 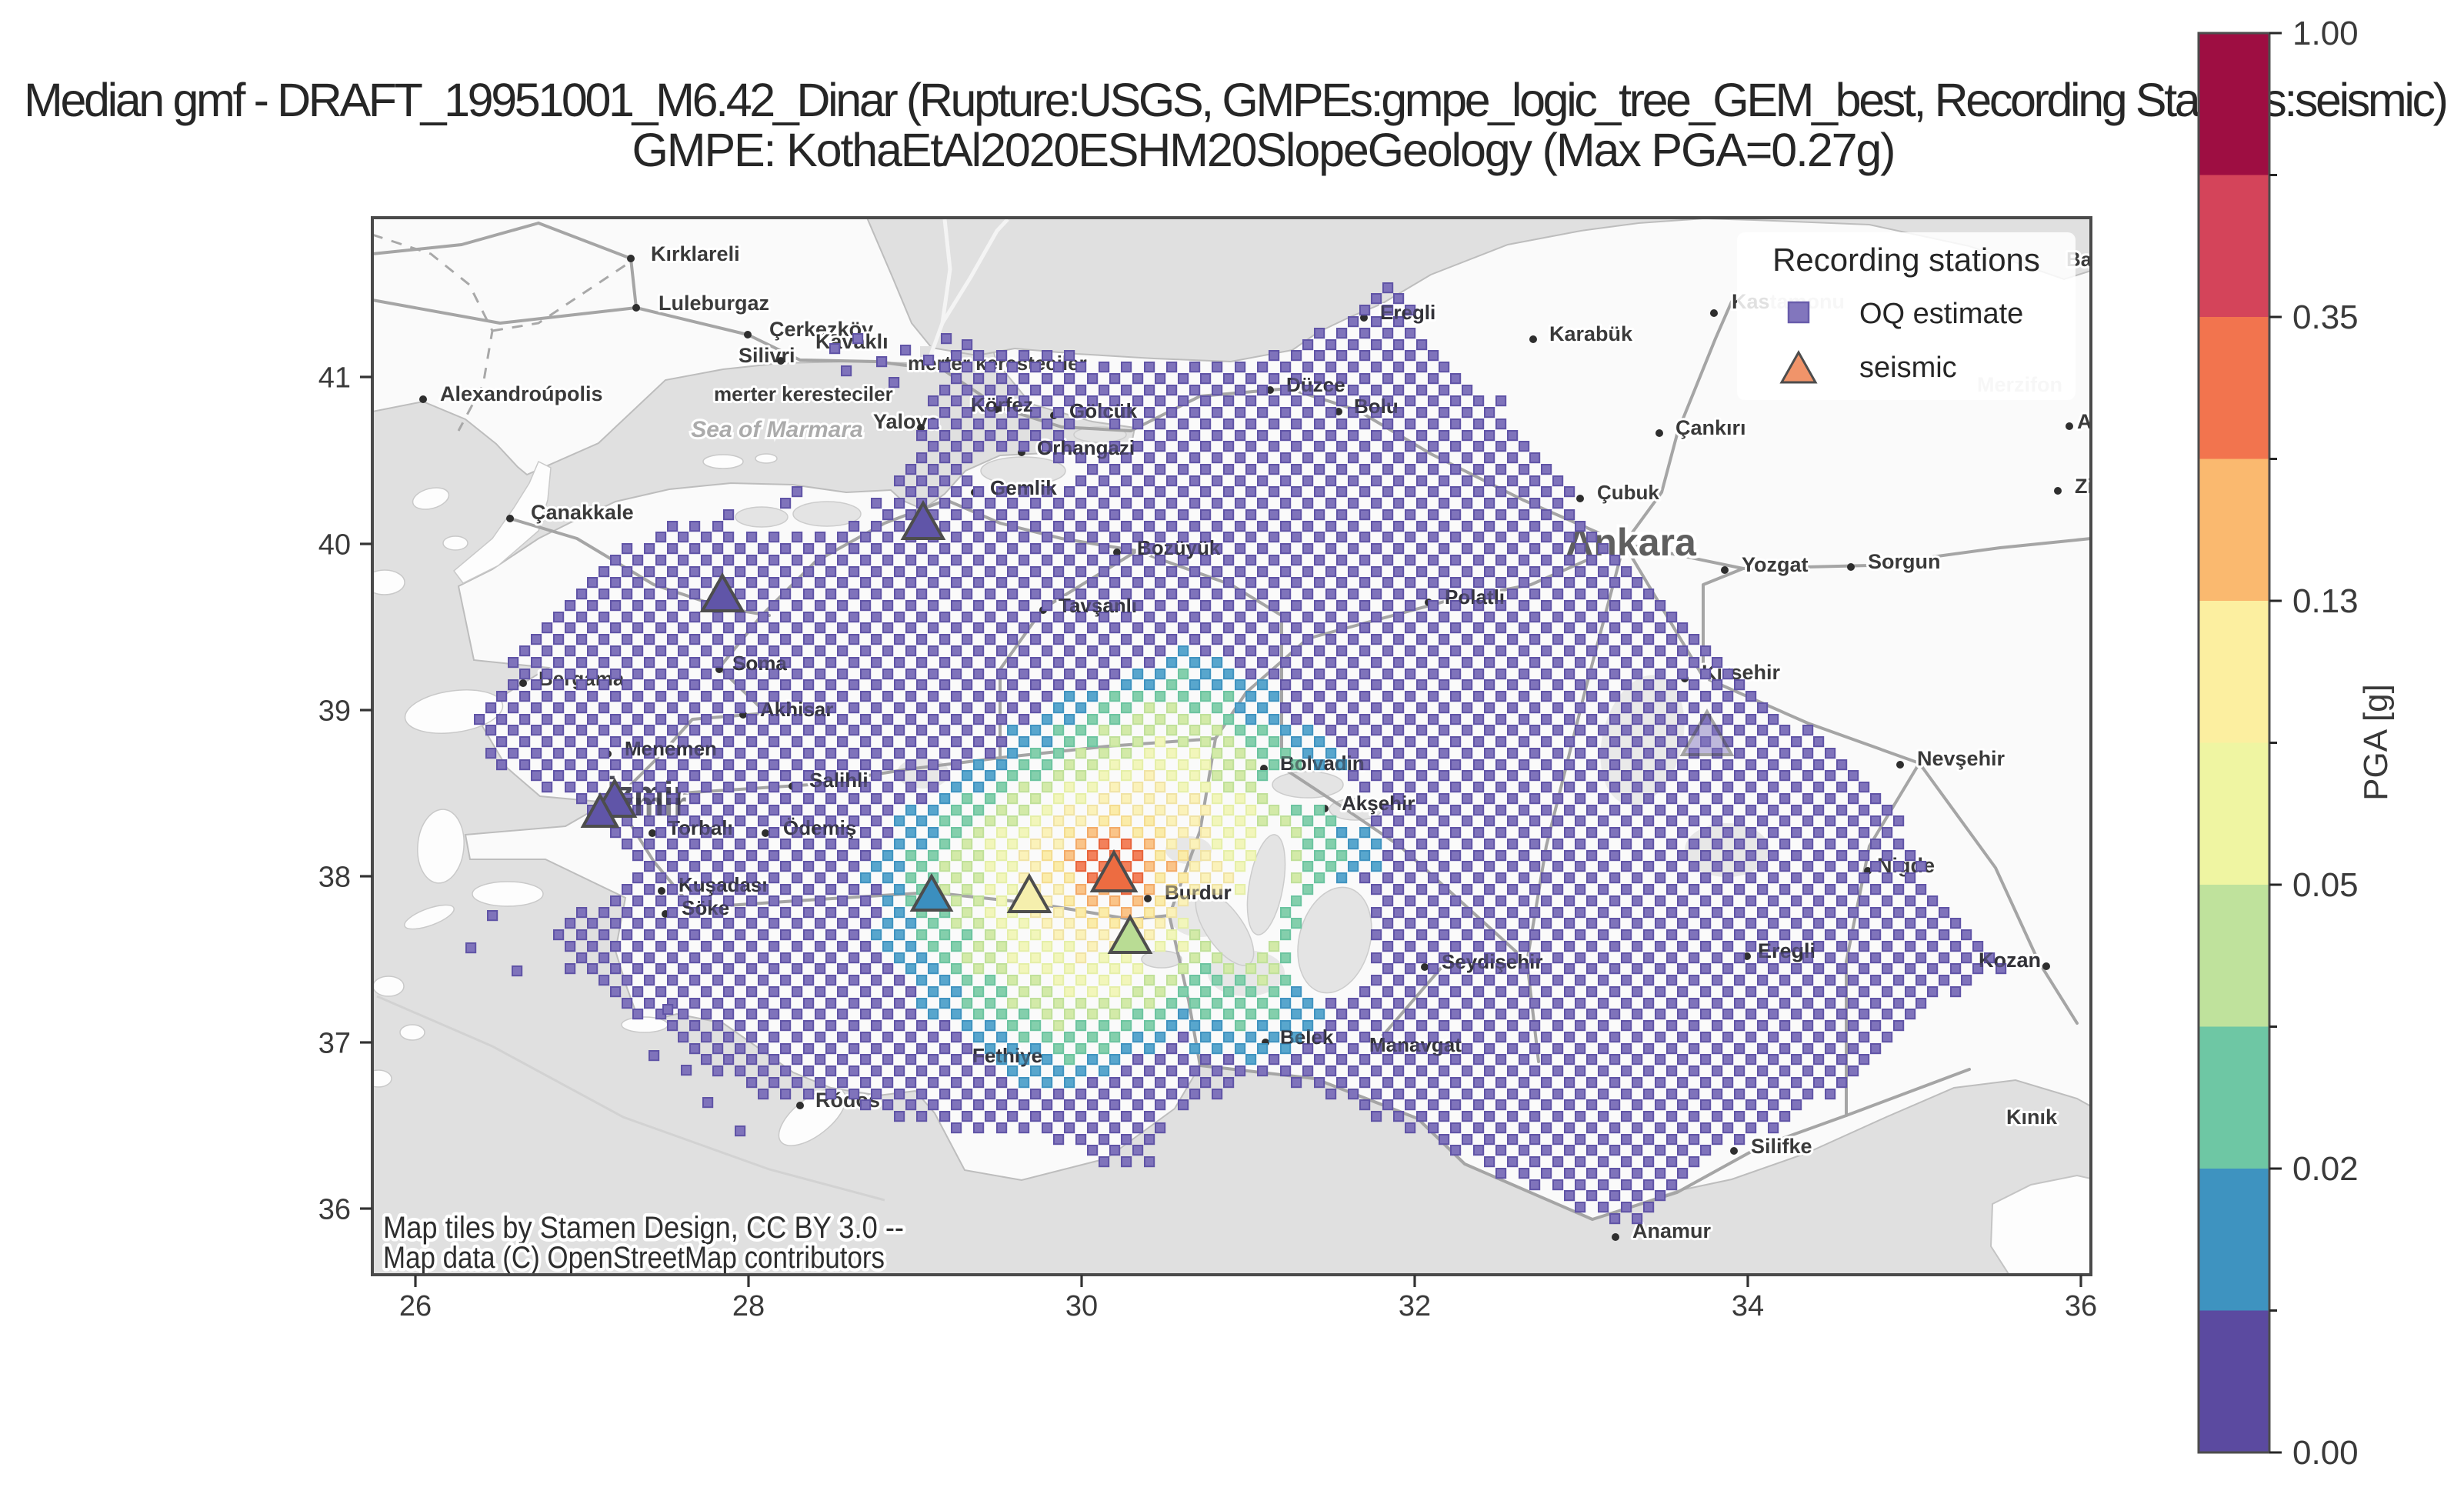 I want to click on svg-text: 40, so click(x=334, y=545).